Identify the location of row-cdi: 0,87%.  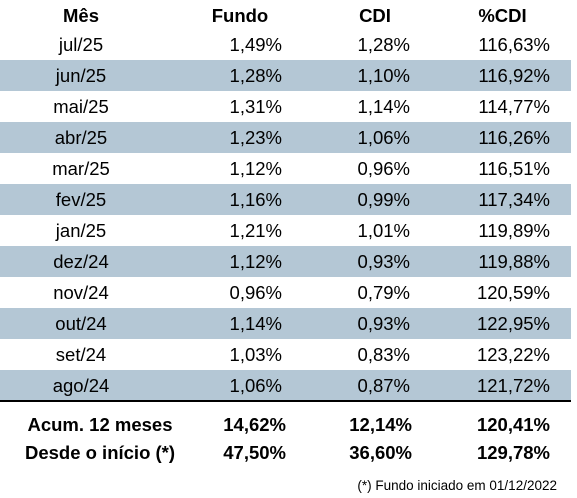
(383, 385).